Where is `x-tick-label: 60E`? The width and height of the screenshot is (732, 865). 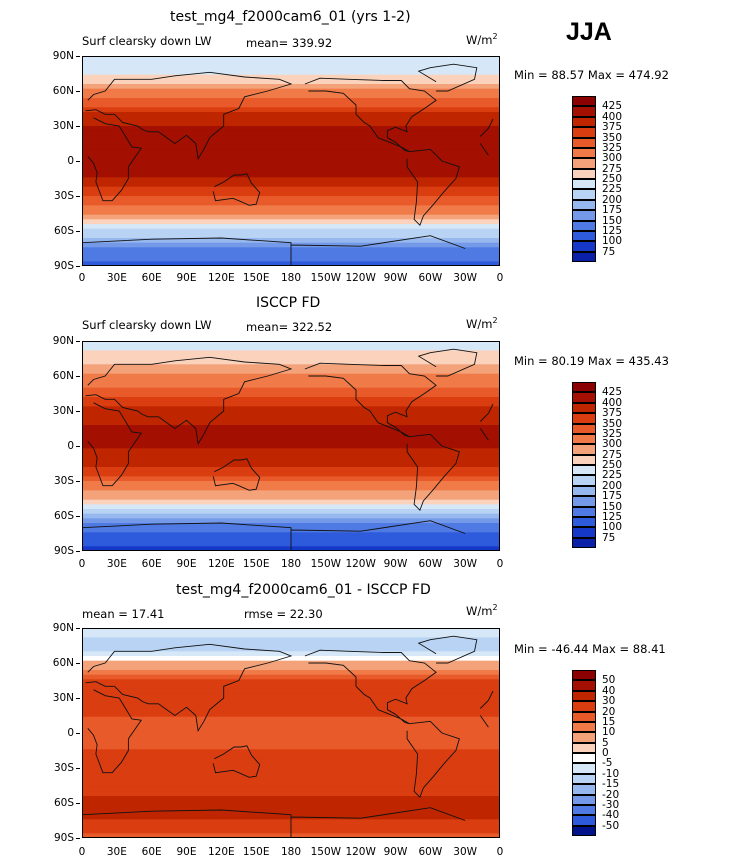 x-tick-label: 60E is located at coordinates (151, 852).